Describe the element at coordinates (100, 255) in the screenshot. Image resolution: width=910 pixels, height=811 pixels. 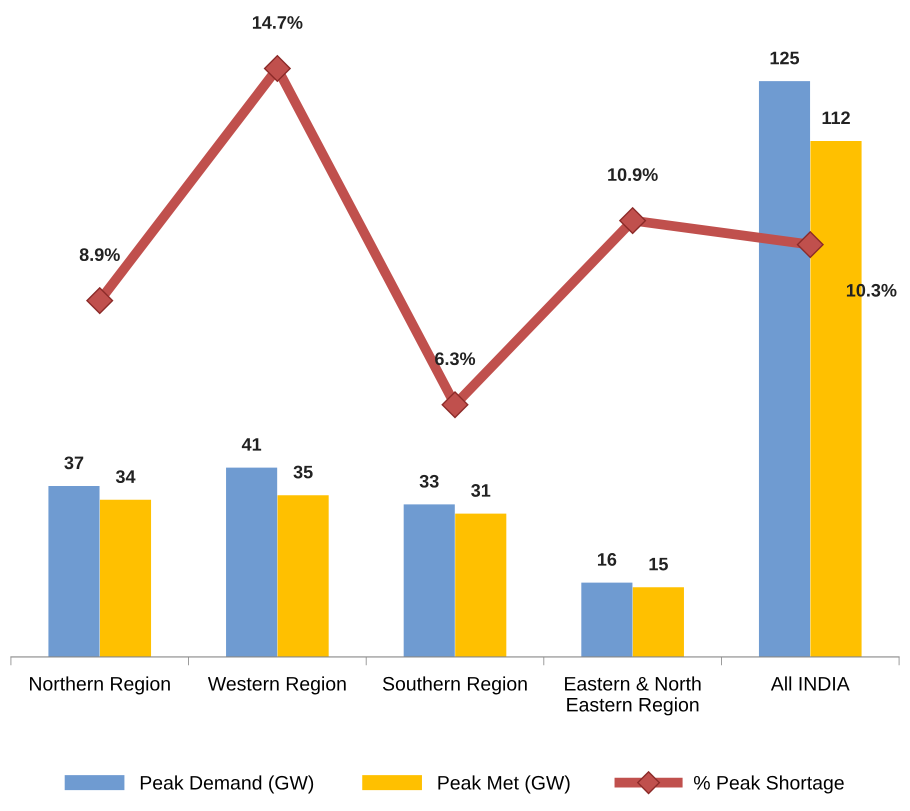
I see `data-label: 8.9%` at that location.